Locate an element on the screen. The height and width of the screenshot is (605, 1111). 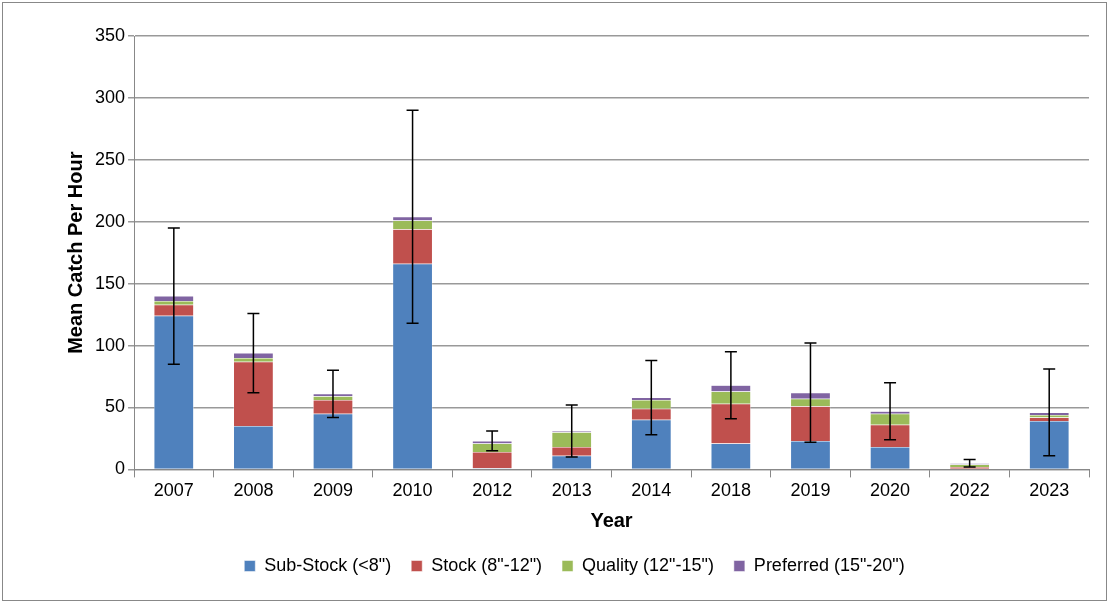
x-tick-label: 2020 is located at coordinates (890, 490).